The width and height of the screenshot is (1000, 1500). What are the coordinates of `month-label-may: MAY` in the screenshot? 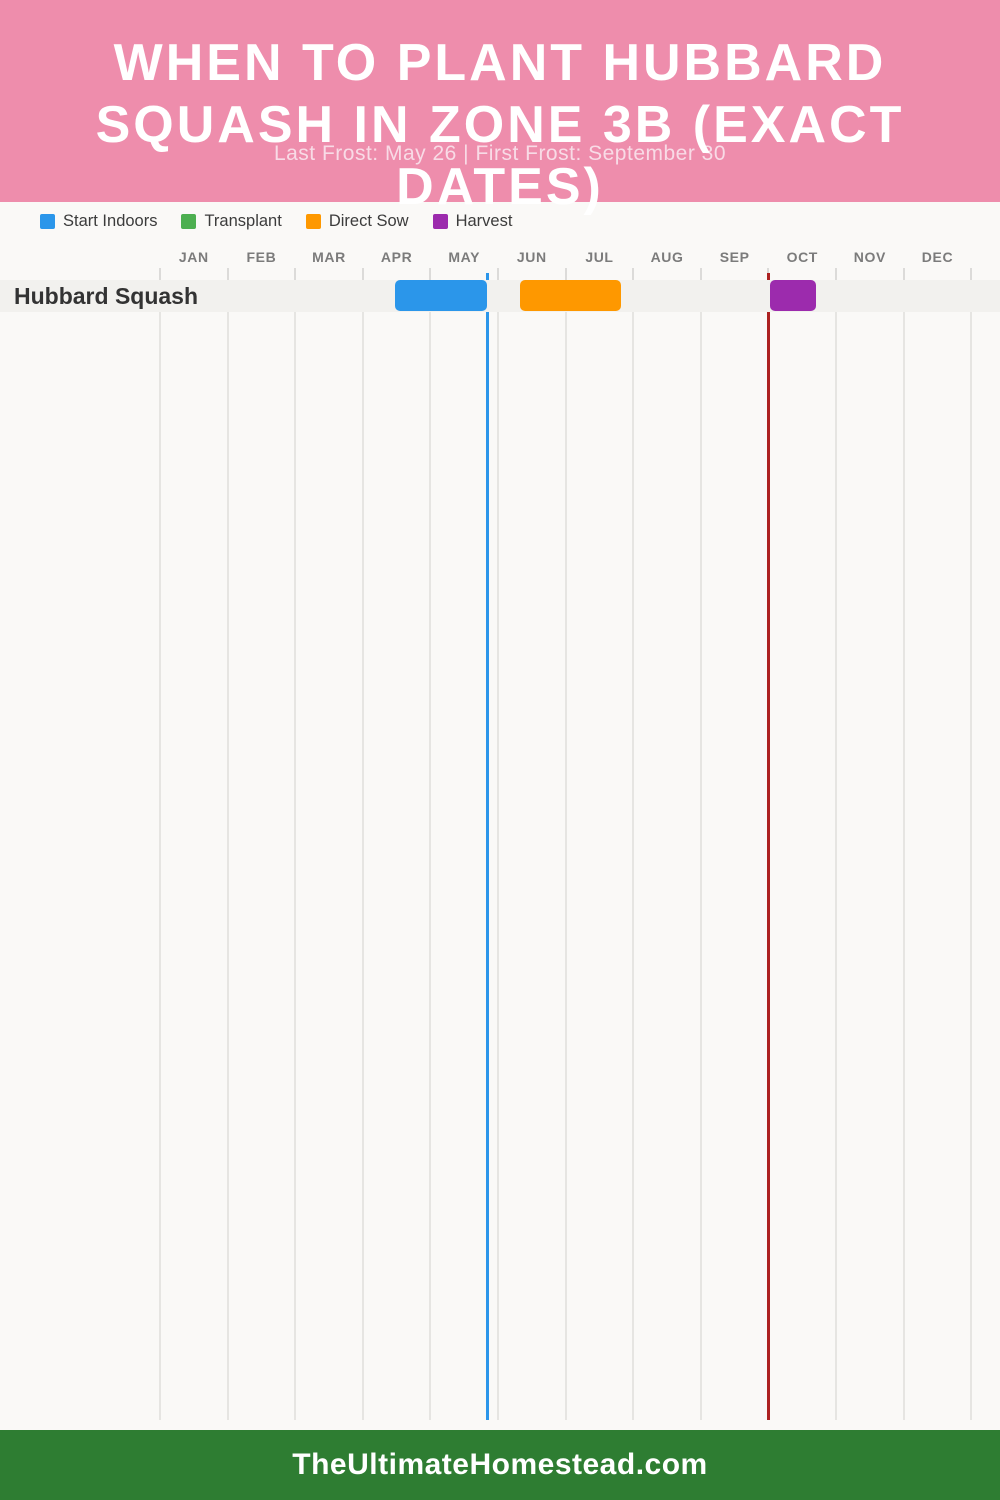 It's located at (464, 257).